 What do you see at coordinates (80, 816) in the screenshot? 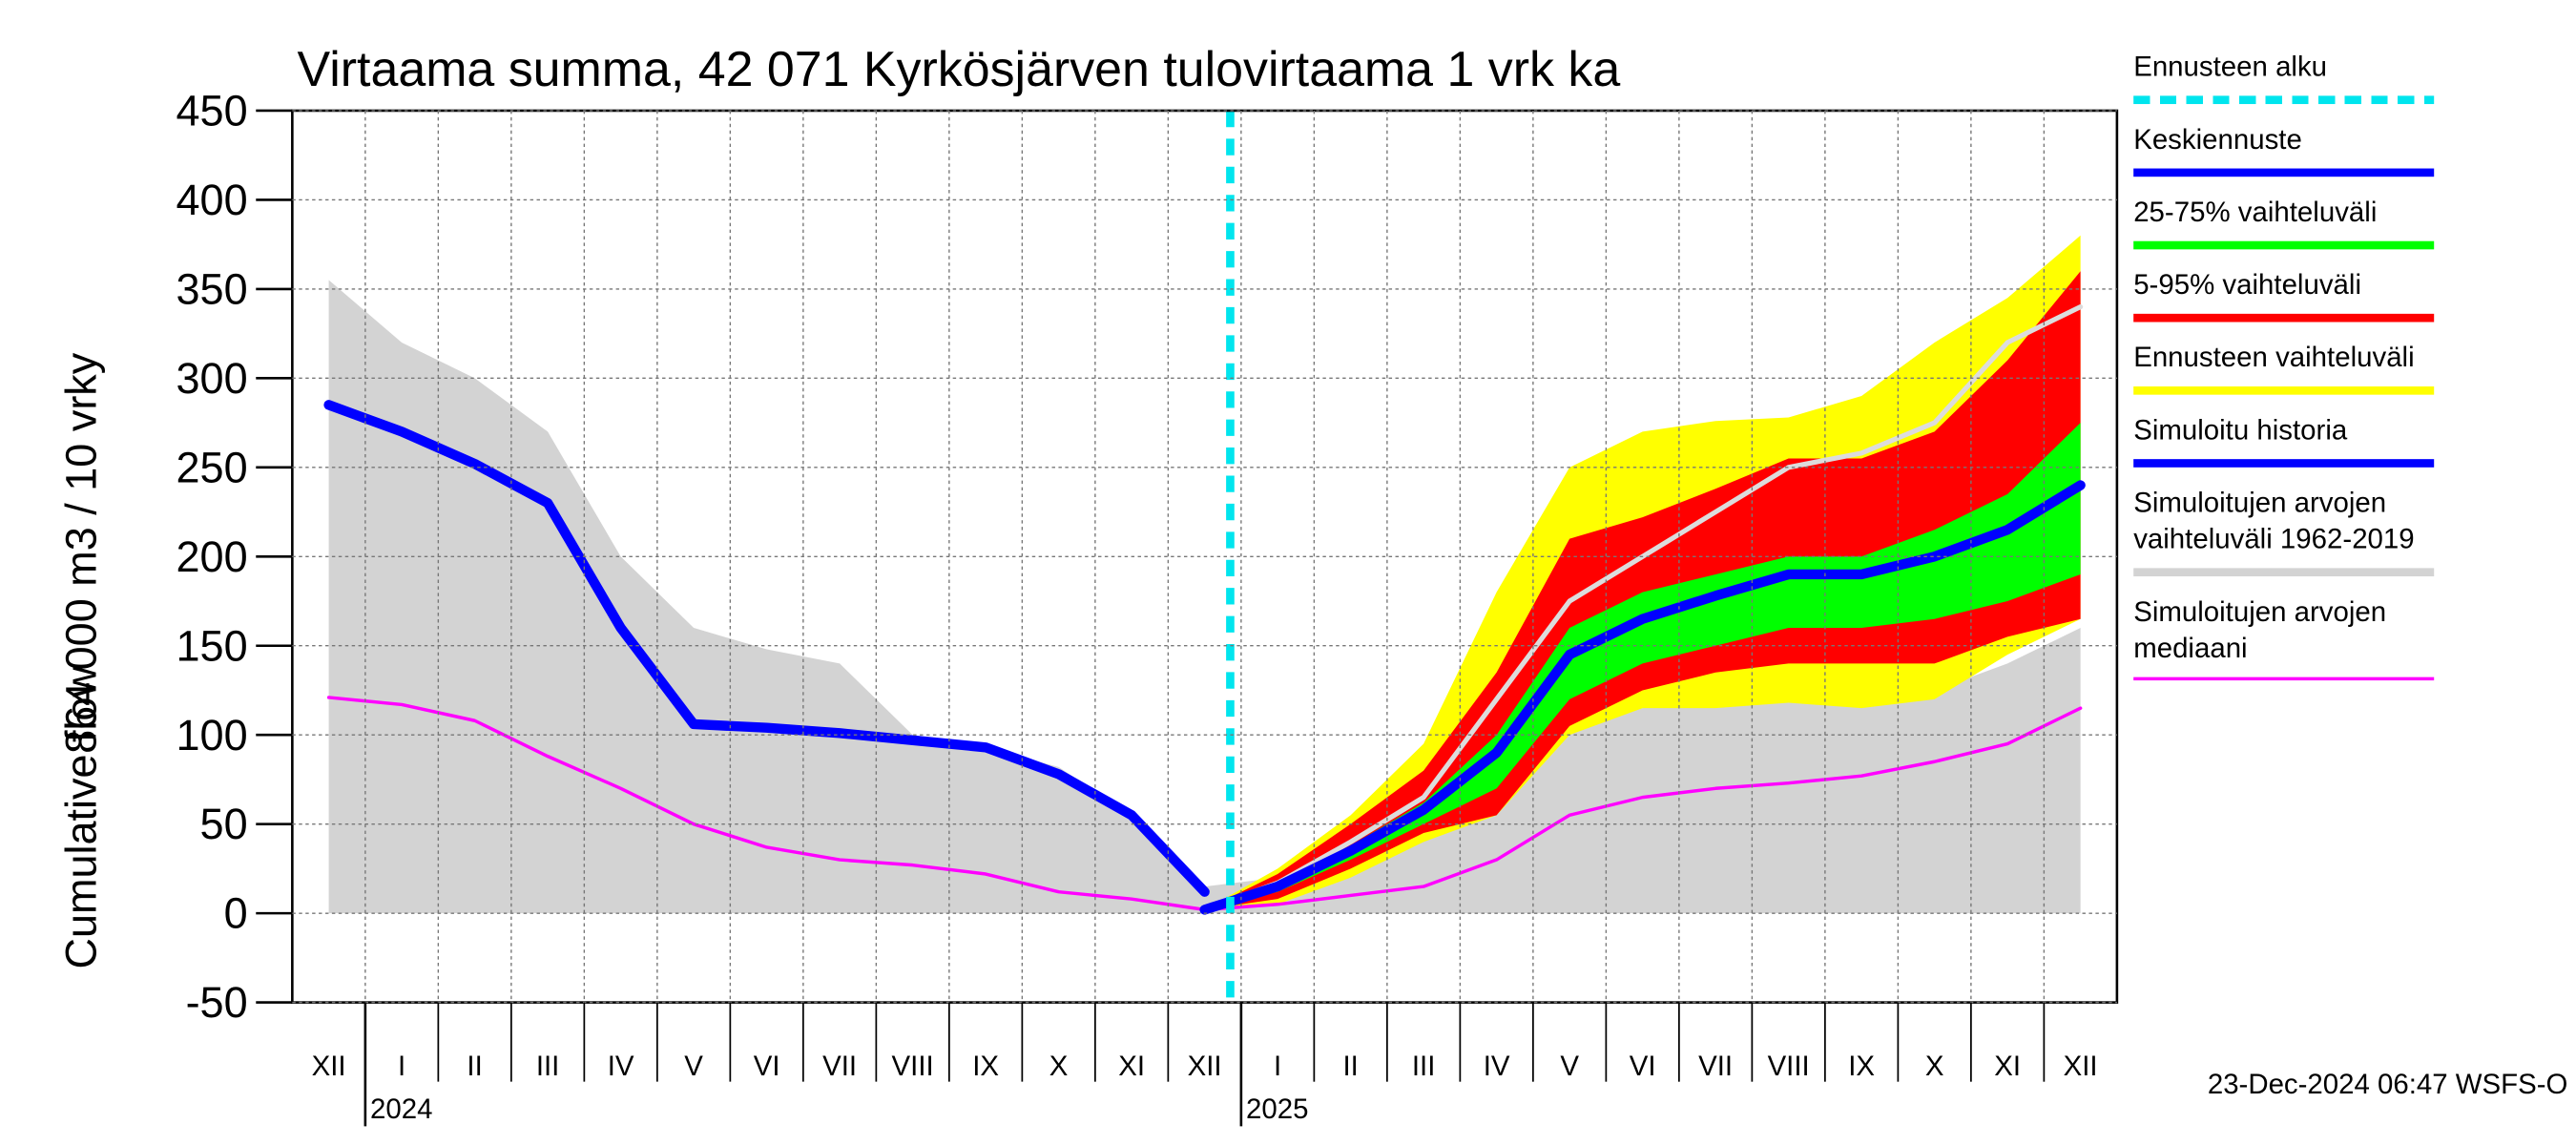
I see `y-axis-label: Cumulative flow` at bounding box center [80, 816].